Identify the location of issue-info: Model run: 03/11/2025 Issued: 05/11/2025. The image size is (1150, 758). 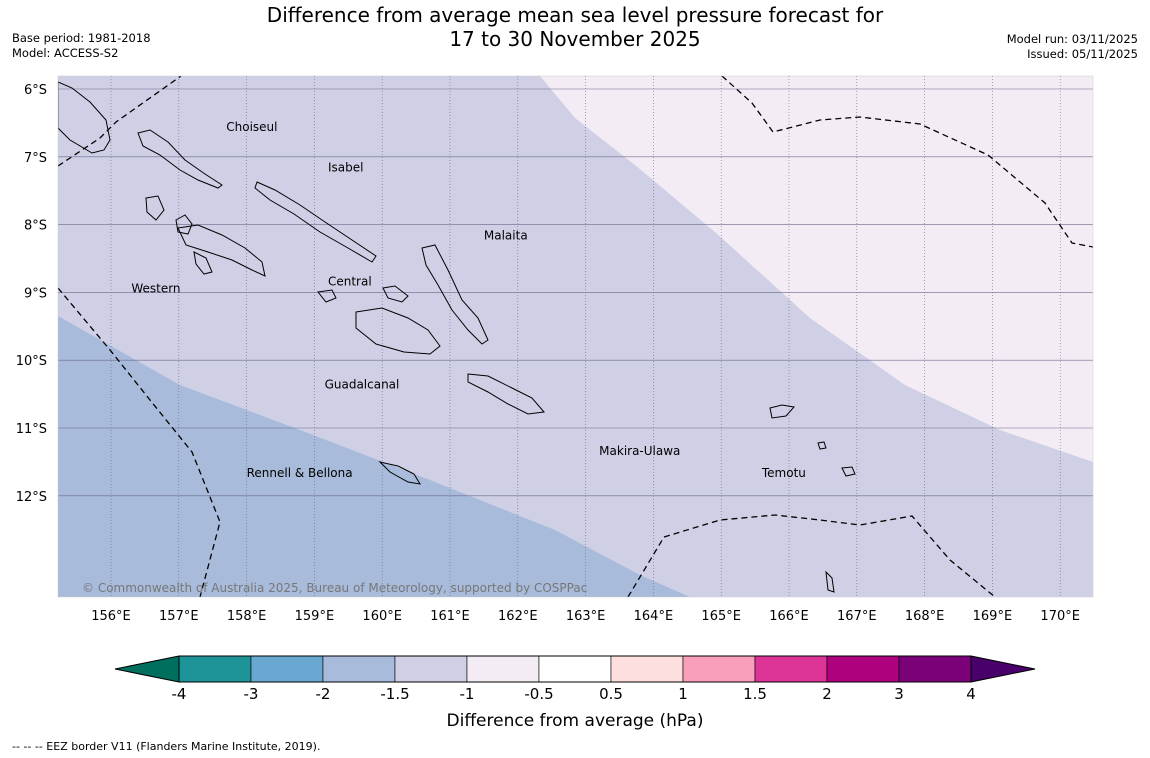
(1072, 47).